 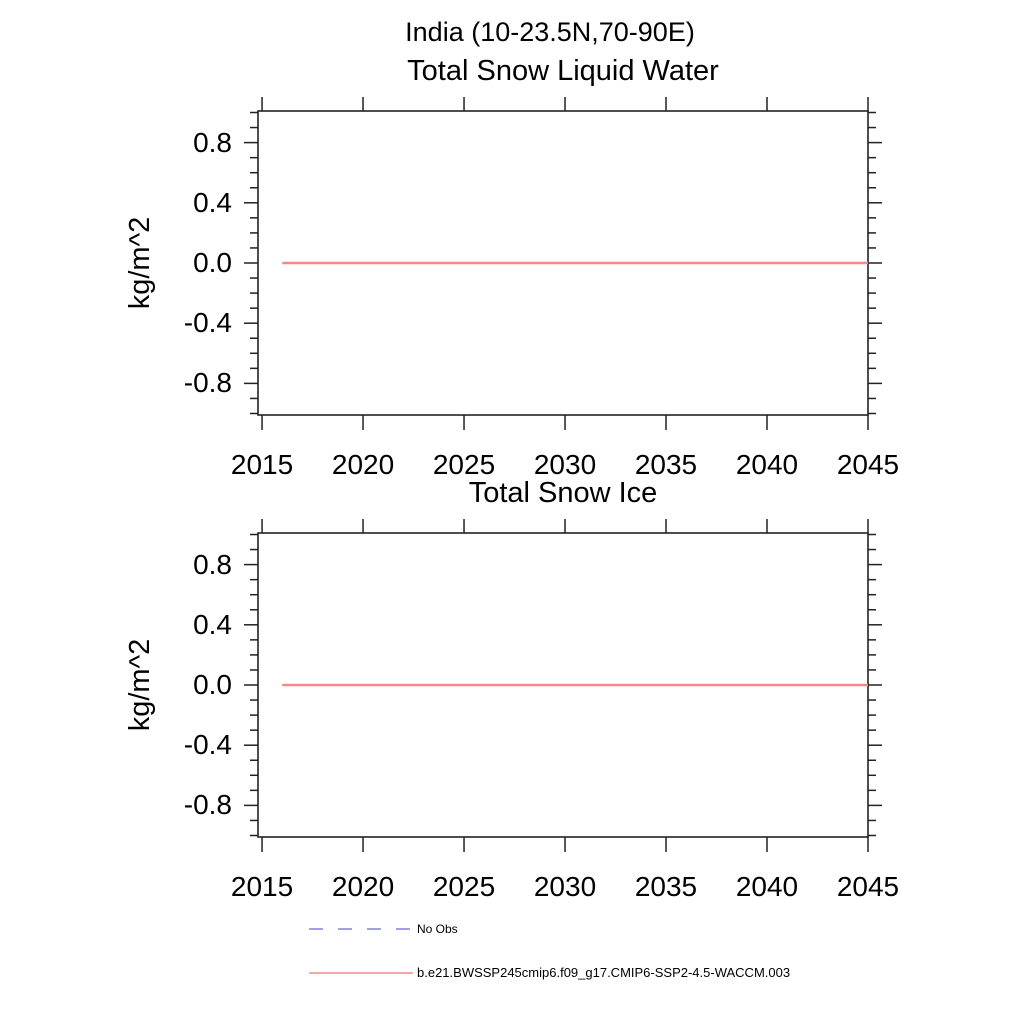 I want to click on legend-label-no-obs: No Obs, so click(x=437, y=929).